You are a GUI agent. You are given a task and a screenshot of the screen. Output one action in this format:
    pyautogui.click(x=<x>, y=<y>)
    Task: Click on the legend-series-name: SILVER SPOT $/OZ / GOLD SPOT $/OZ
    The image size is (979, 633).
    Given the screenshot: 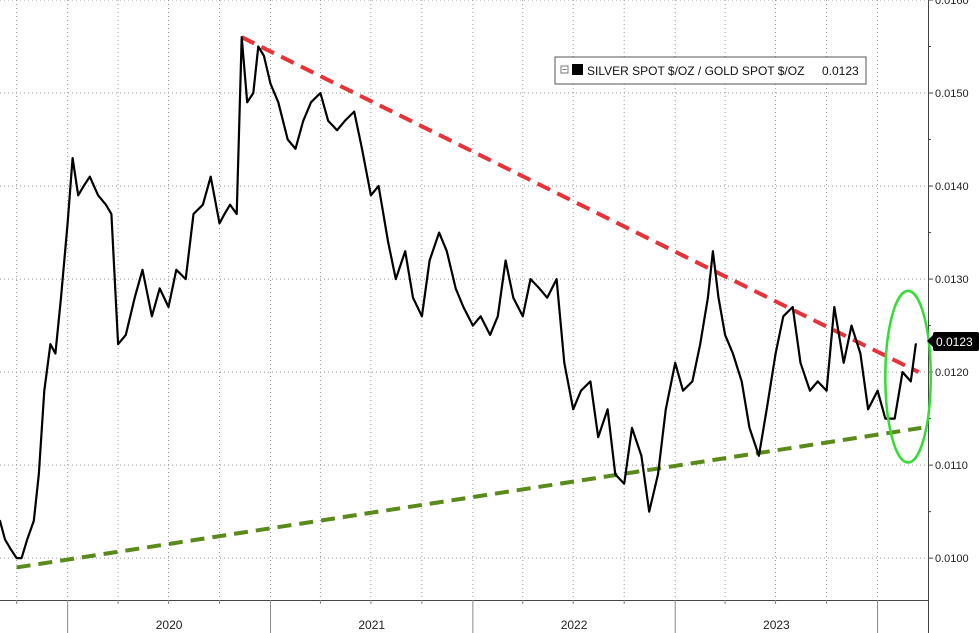 What is the action you would take?
    pyautogui.click(x=695, y=71)
    